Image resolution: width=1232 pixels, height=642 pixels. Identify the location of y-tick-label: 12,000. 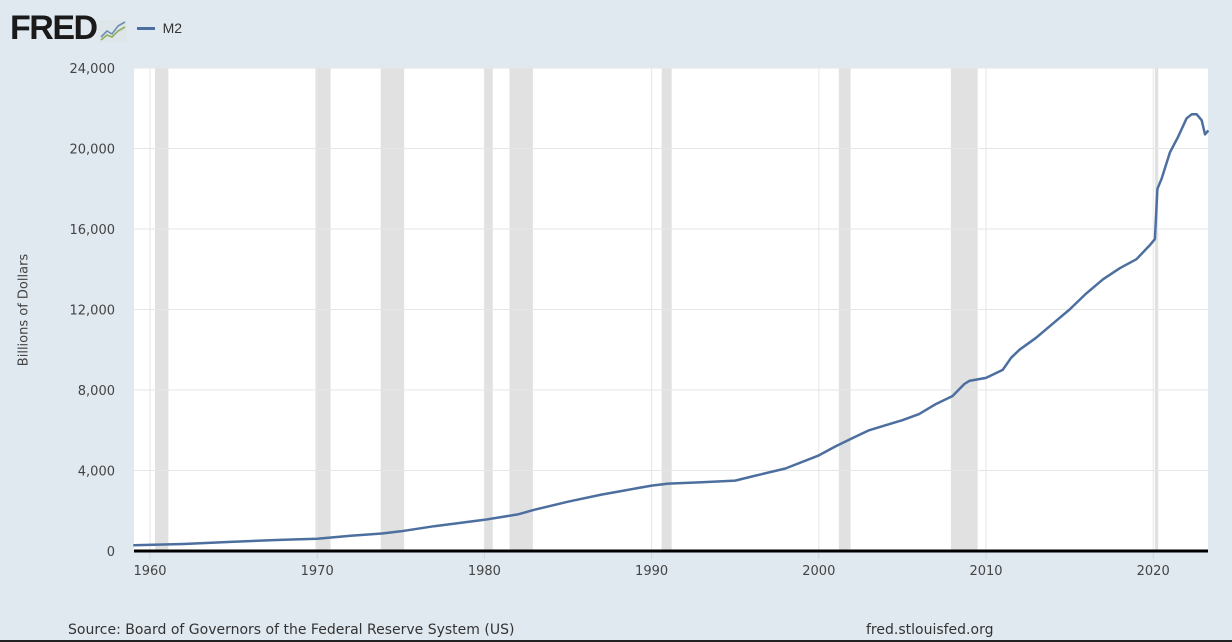
(93, 311).